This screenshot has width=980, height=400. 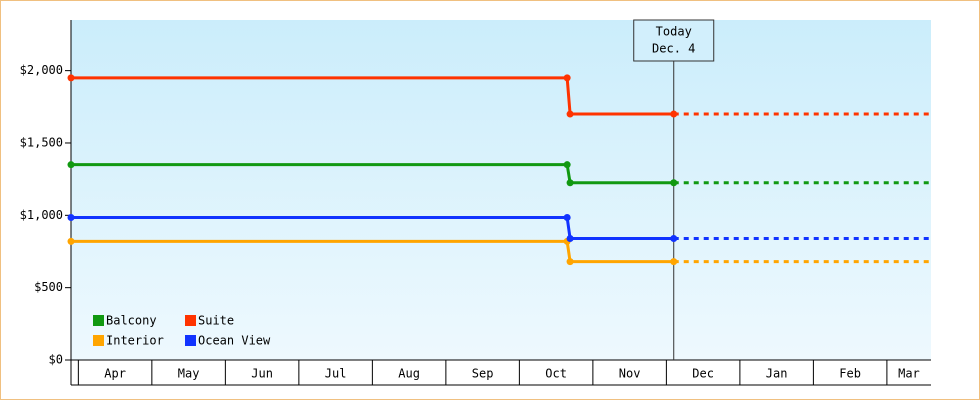 What do you see at coordinates (409, 374) in the screenshot?
I see `x-tick-label: Aug` at bounding box center [409, 374].